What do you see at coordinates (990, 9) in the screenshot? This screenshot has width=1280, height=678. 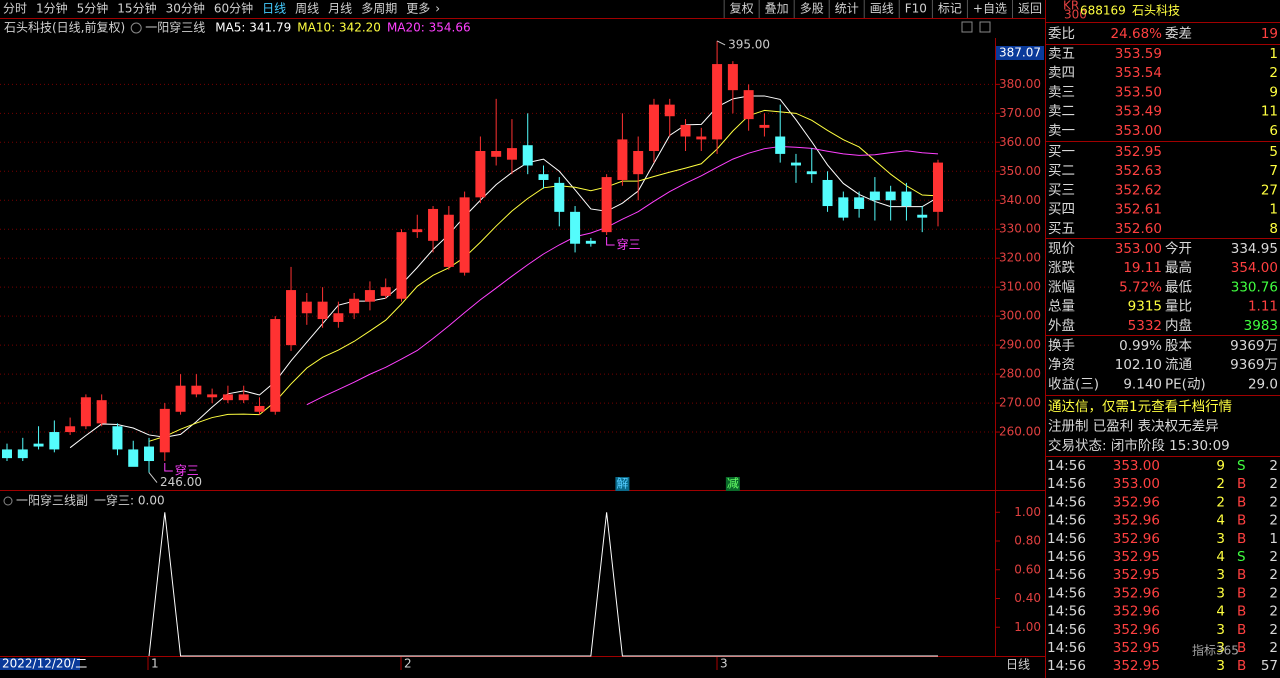 I see `toolbar-button: +自选` at bounding box center [990, 9].